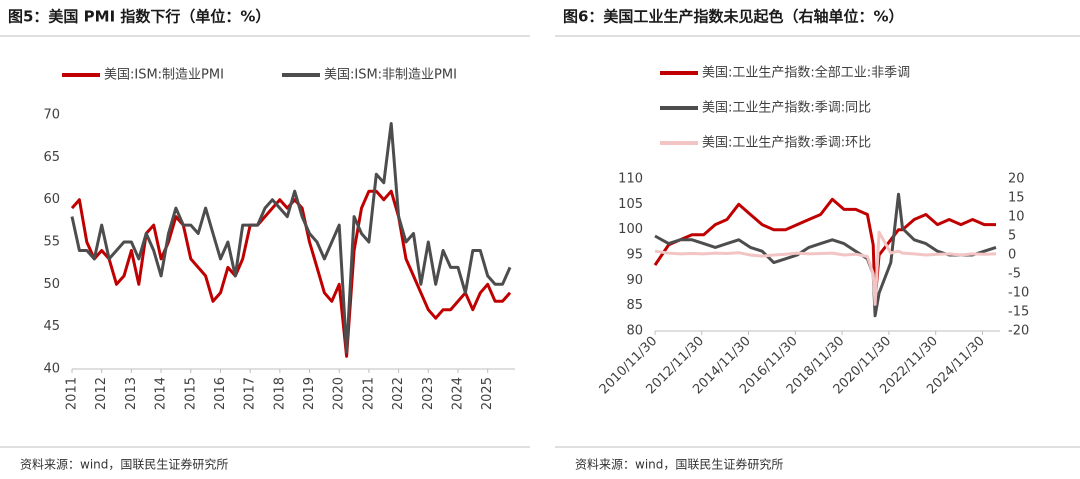 The height and width of the screenshot is (479, 1080). What do you see at coordinates (457, 393) in the screenshot?
I see `x-tick-label: 2024` at bounding box center [457, 393].